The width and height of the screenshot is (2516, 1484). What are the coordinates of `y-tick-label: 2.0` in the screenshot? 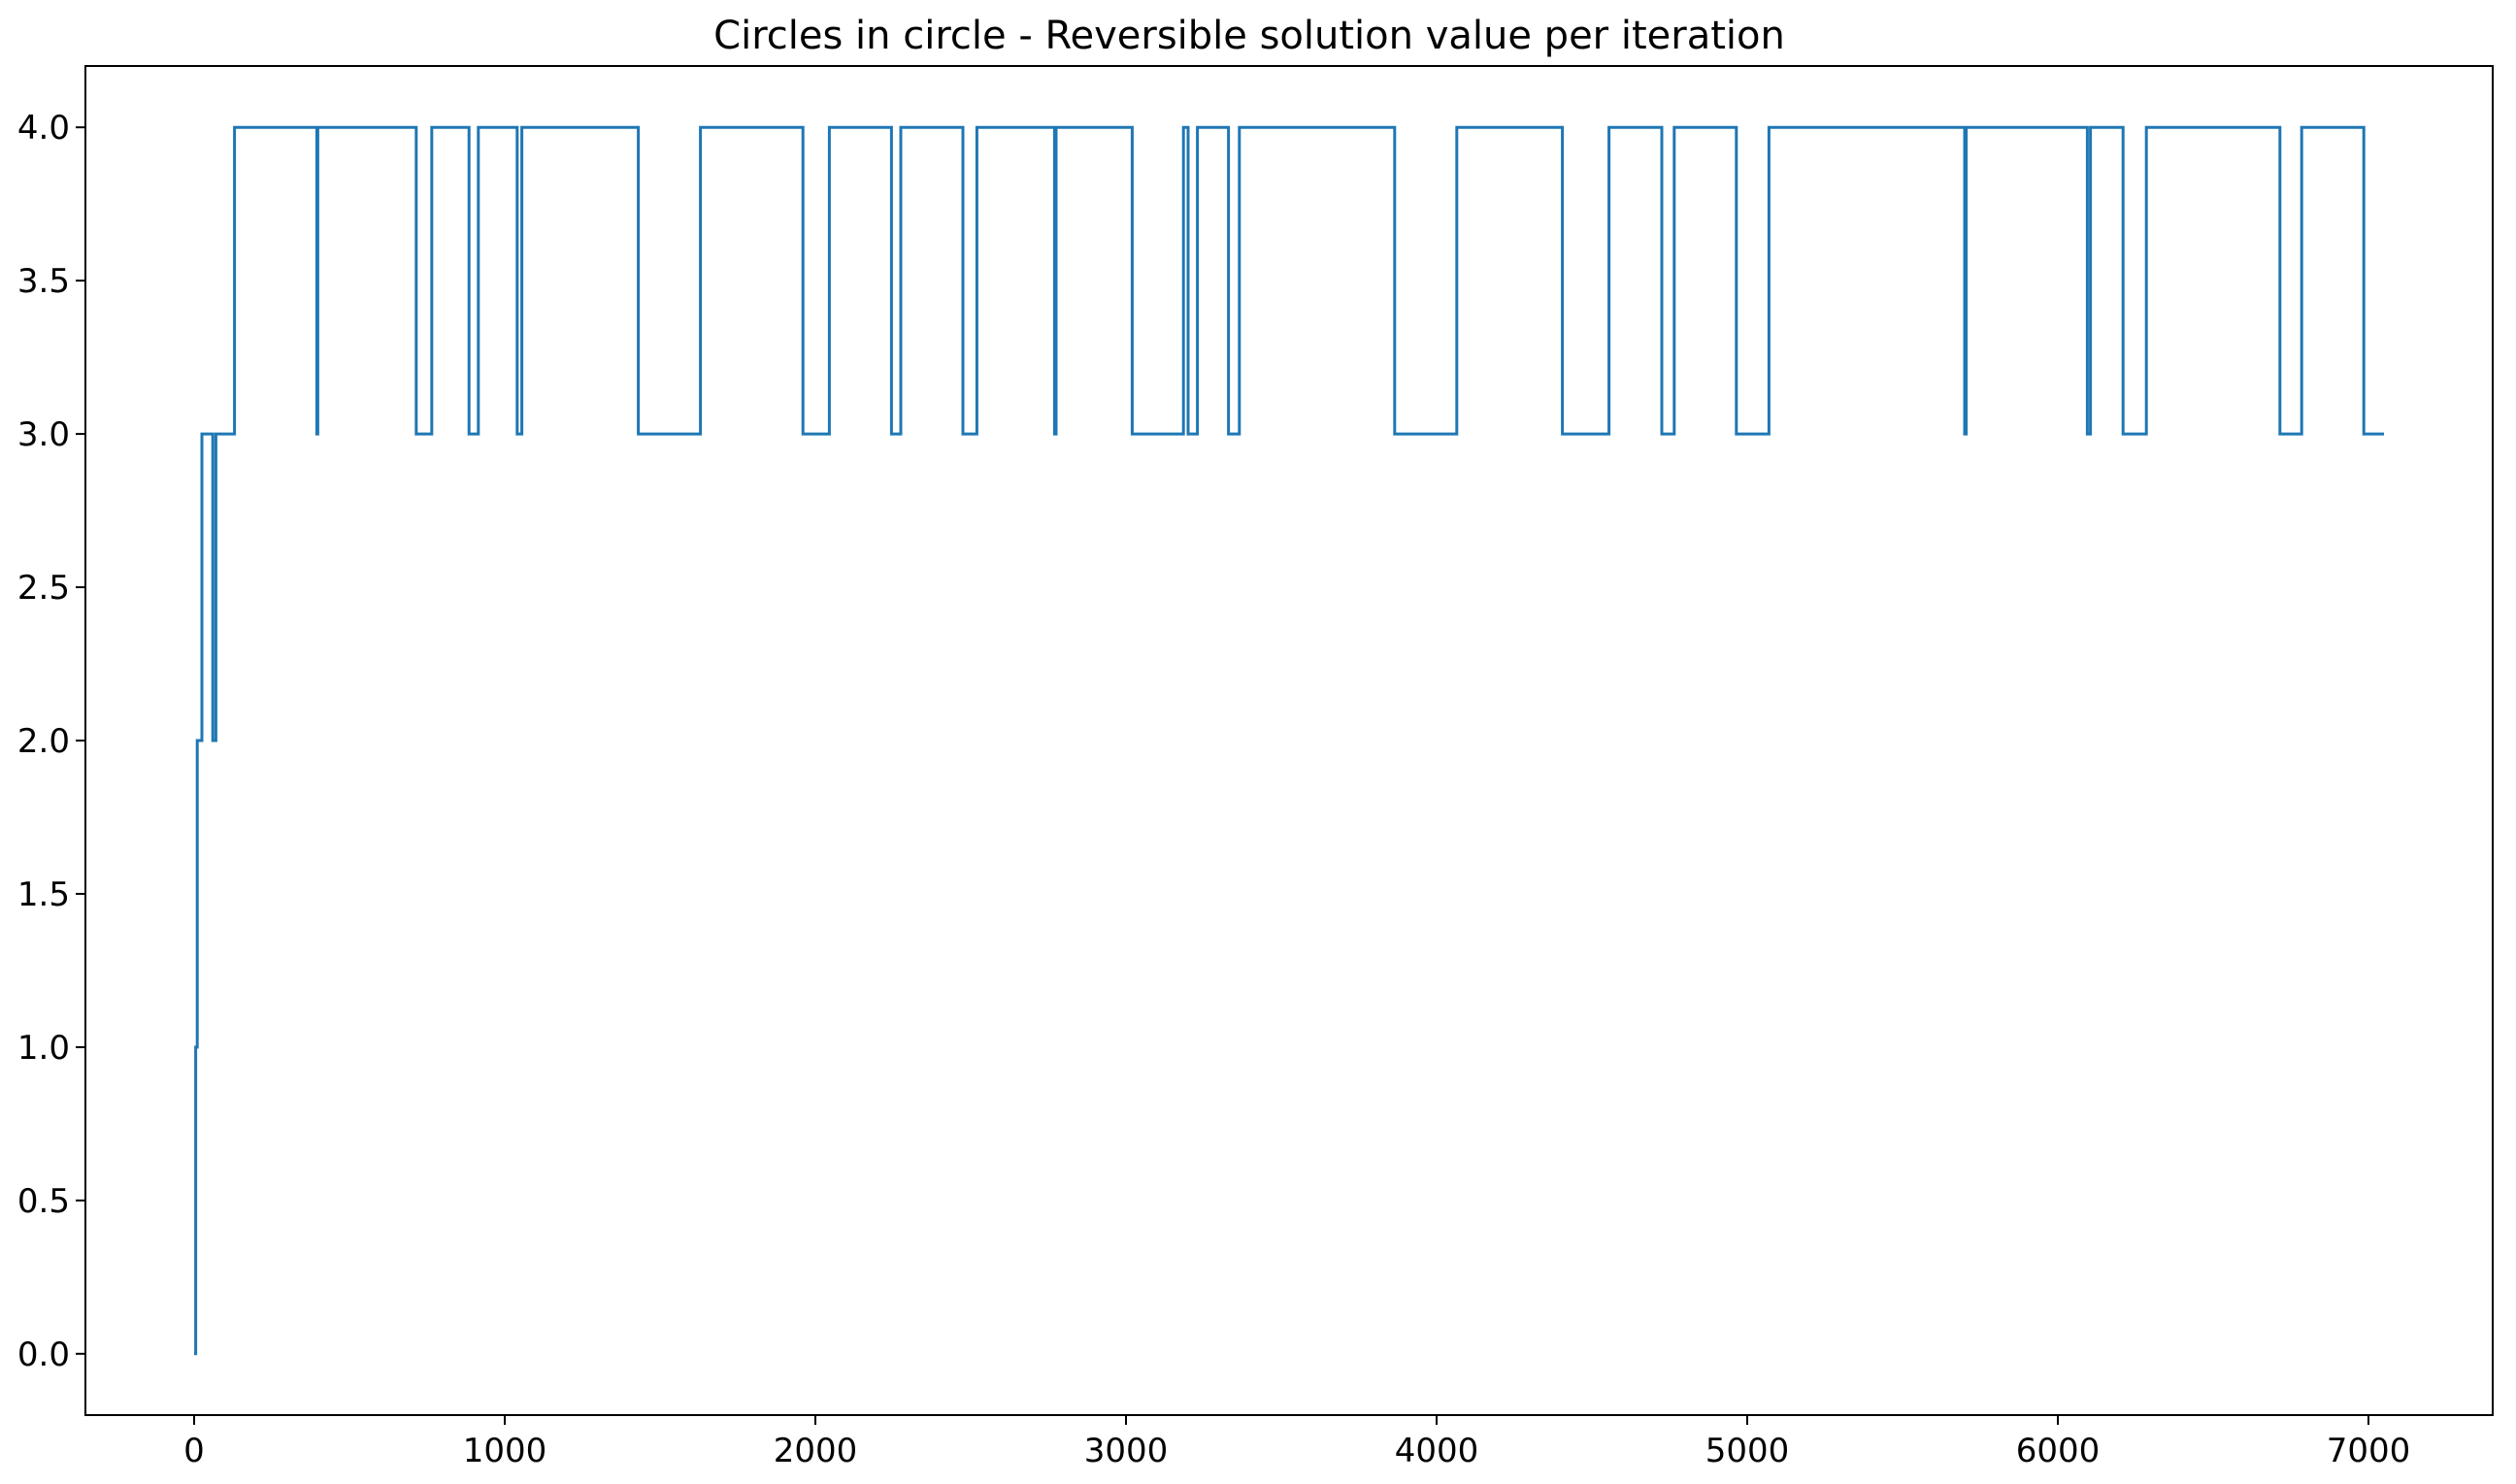 It's located at (43, 741).